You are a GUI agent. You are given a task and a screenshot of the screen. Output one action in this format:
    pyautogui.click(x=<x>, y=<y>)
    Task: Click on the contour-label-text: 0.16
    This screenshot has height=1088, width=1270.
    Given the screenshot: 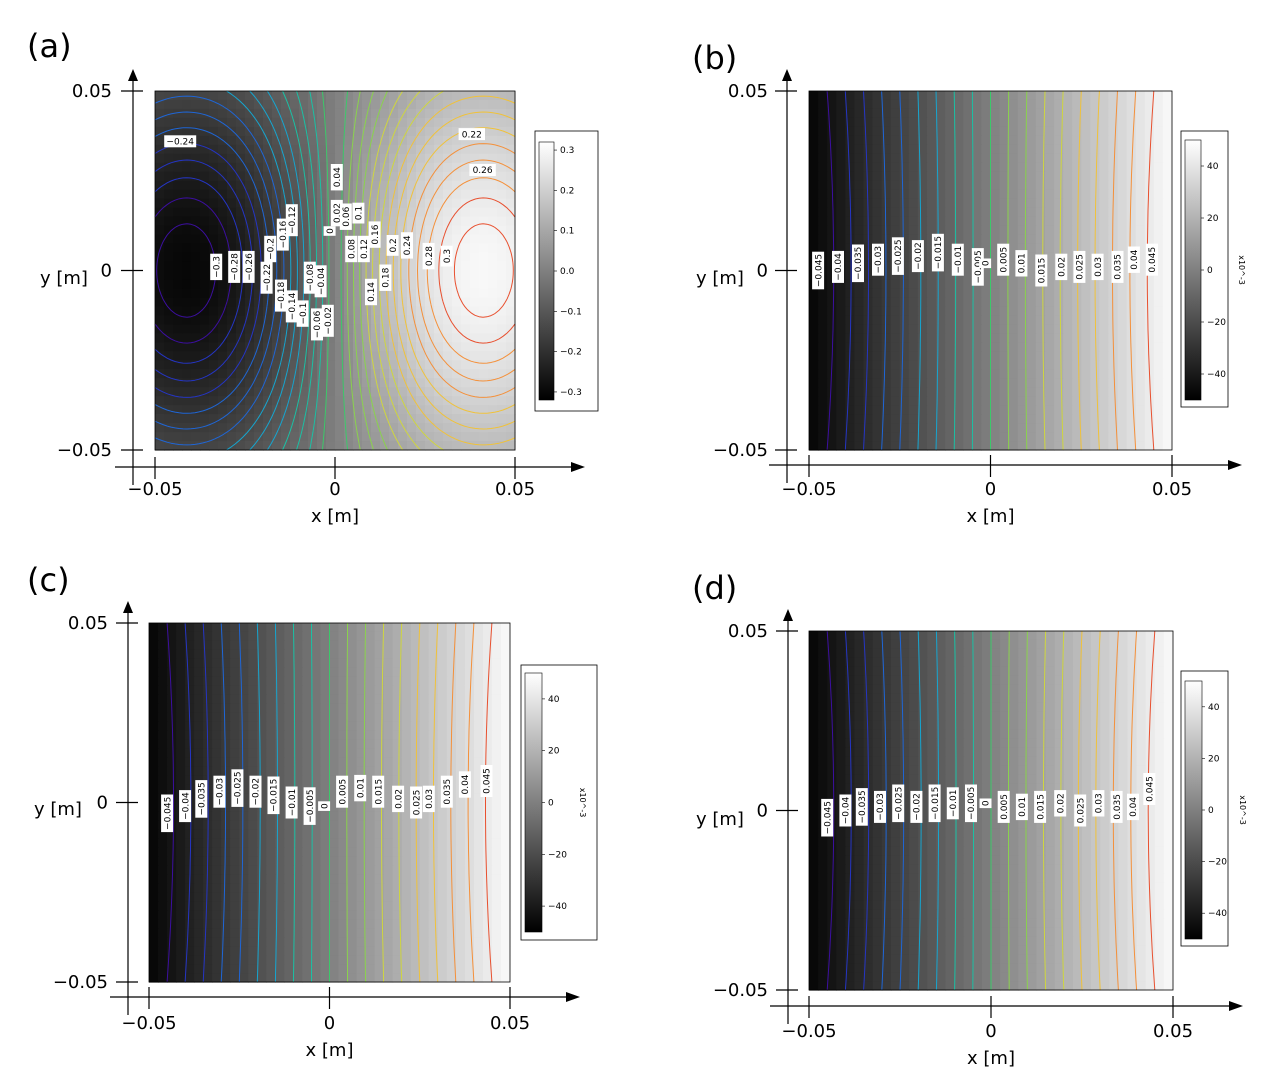 What is the action you would take?
    pyautogui.click(x=376, y=234)
    